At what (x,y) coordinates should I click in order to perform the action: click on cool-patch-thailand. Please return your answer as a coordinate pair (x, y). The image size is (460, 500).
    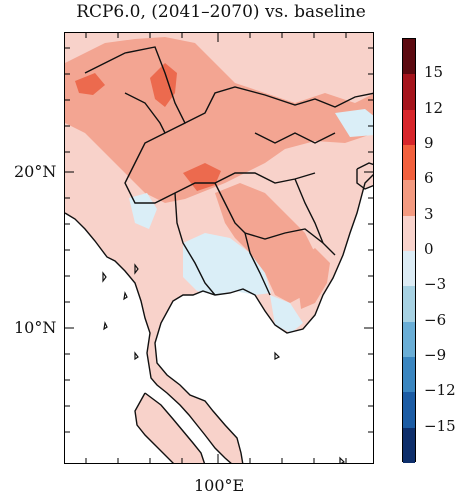
    Looking at the image, I should click on (227, 264).